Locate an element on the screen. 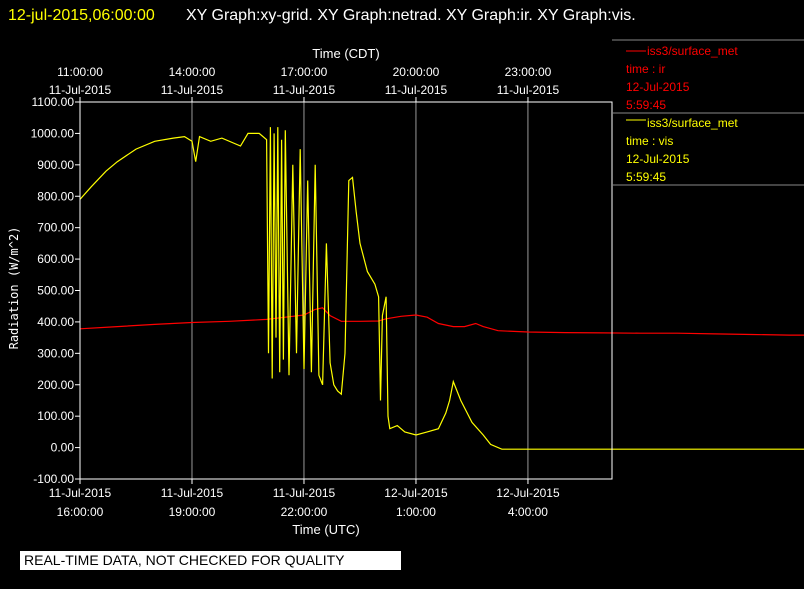 This screenshot has width=804, height=589. legend-ir-variable: time : ir is located at coordinates (645, 69).